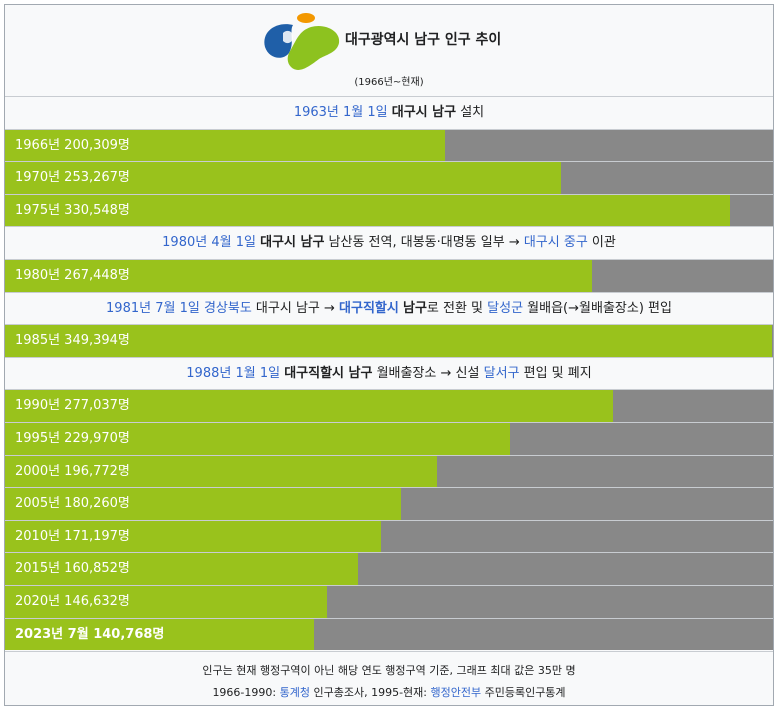 This screenshot has width=778, height=710. Describe the element at coordinates (369, 308) in the screenshot. I see `event-link: 대구직할시` at that location.